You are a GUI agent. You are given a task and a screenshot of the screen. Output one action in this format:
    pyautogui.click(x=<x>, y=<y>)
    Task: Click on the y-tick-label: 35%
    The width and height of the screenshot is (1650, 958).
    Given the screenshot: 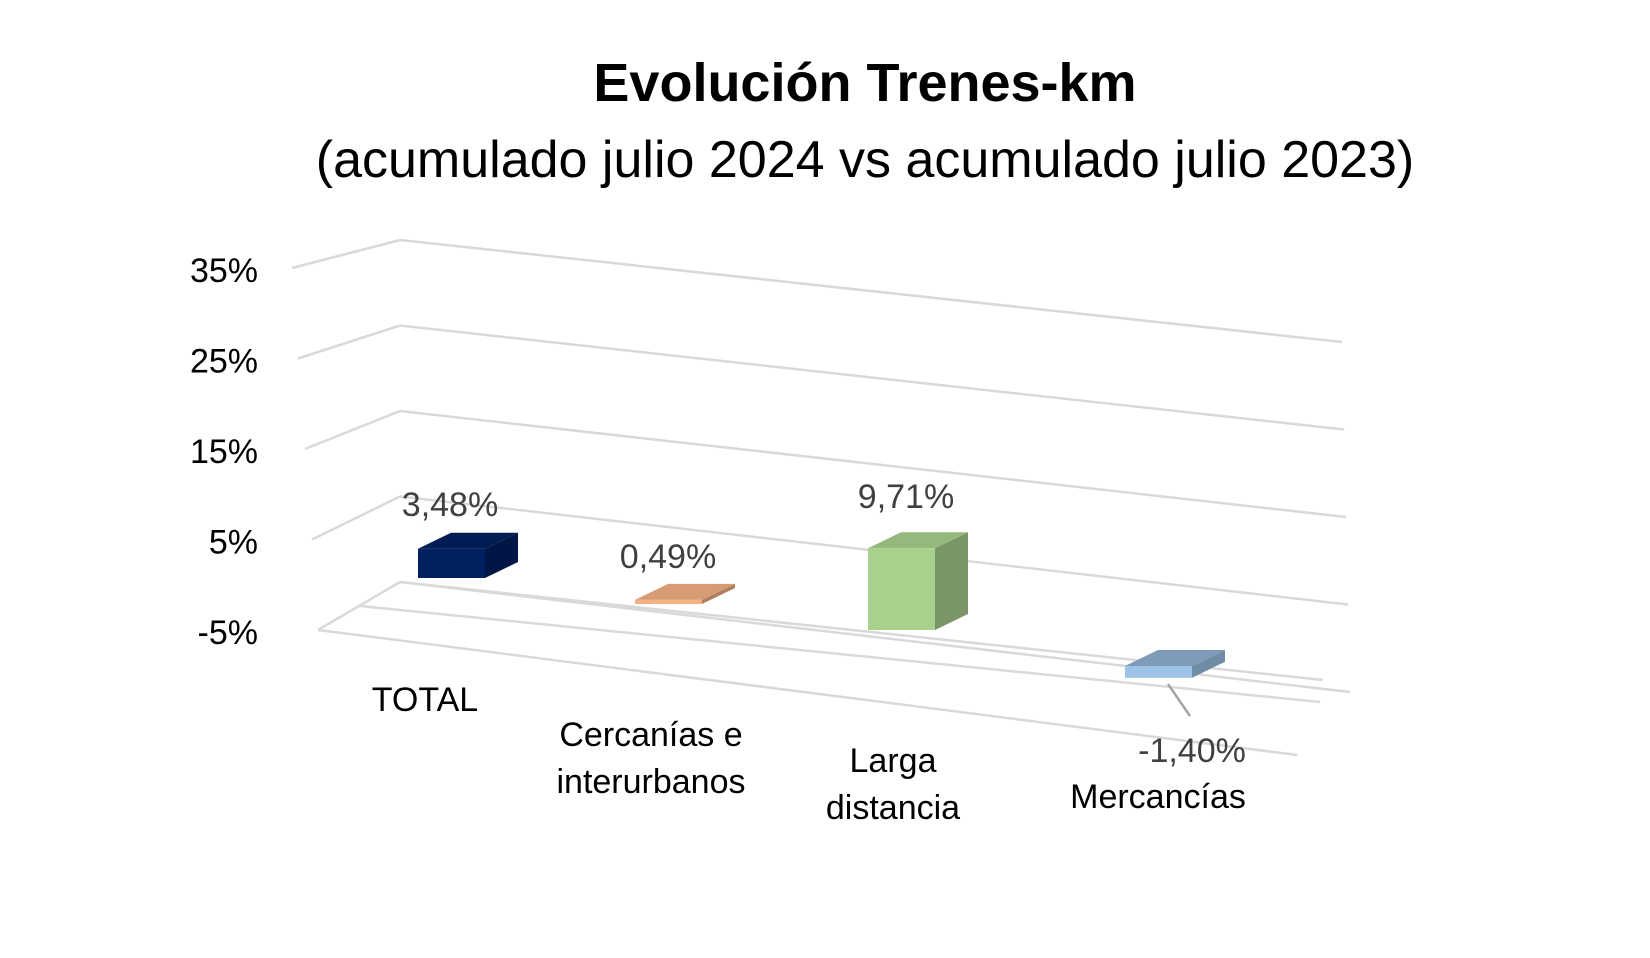 What is the action you would take?
    pyautogui.click(x=224, y=271)
    